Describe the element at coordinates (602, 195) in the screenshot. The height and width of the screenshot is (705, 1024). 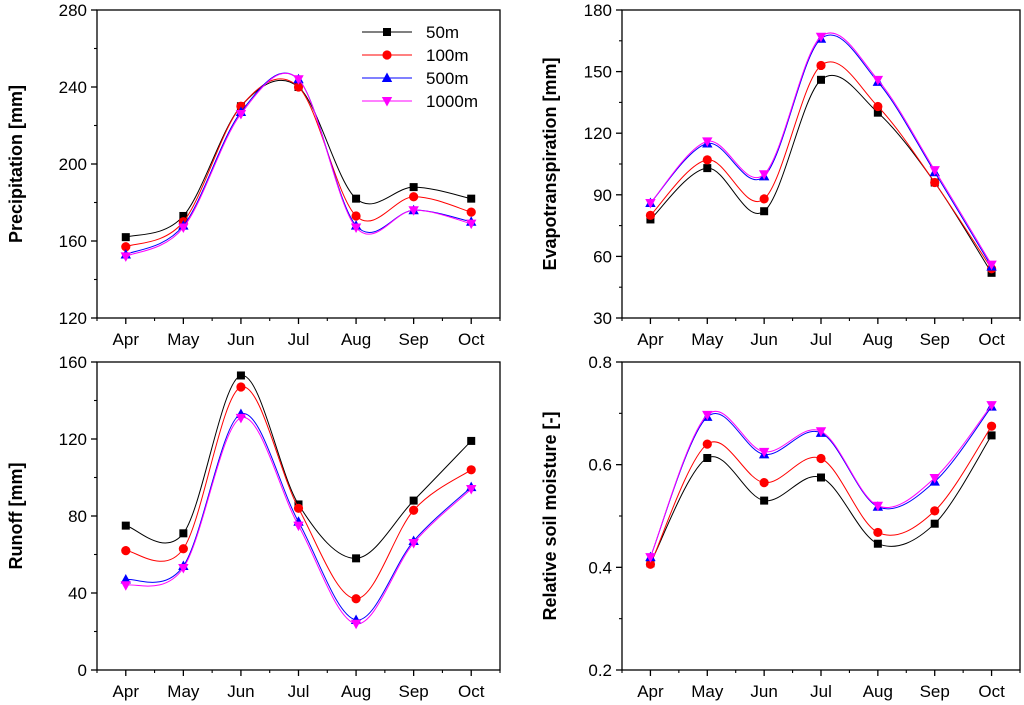
I see `y-tick-label: 90` at that location.